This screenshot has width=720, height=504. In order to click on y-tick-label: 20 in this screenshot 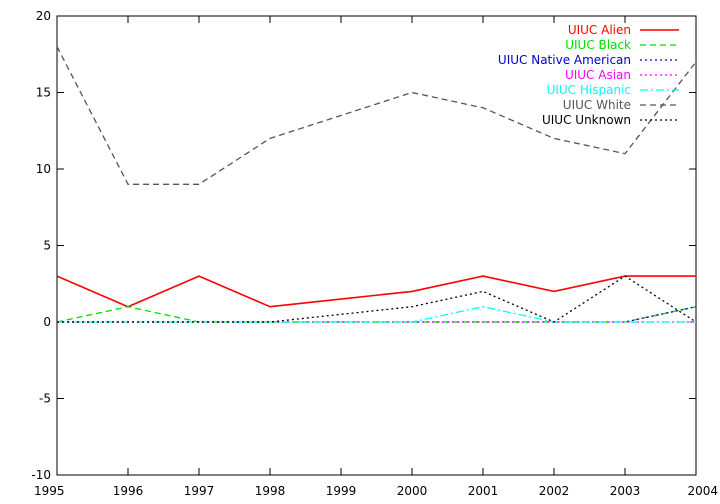, I will do `click(43, 16)`.